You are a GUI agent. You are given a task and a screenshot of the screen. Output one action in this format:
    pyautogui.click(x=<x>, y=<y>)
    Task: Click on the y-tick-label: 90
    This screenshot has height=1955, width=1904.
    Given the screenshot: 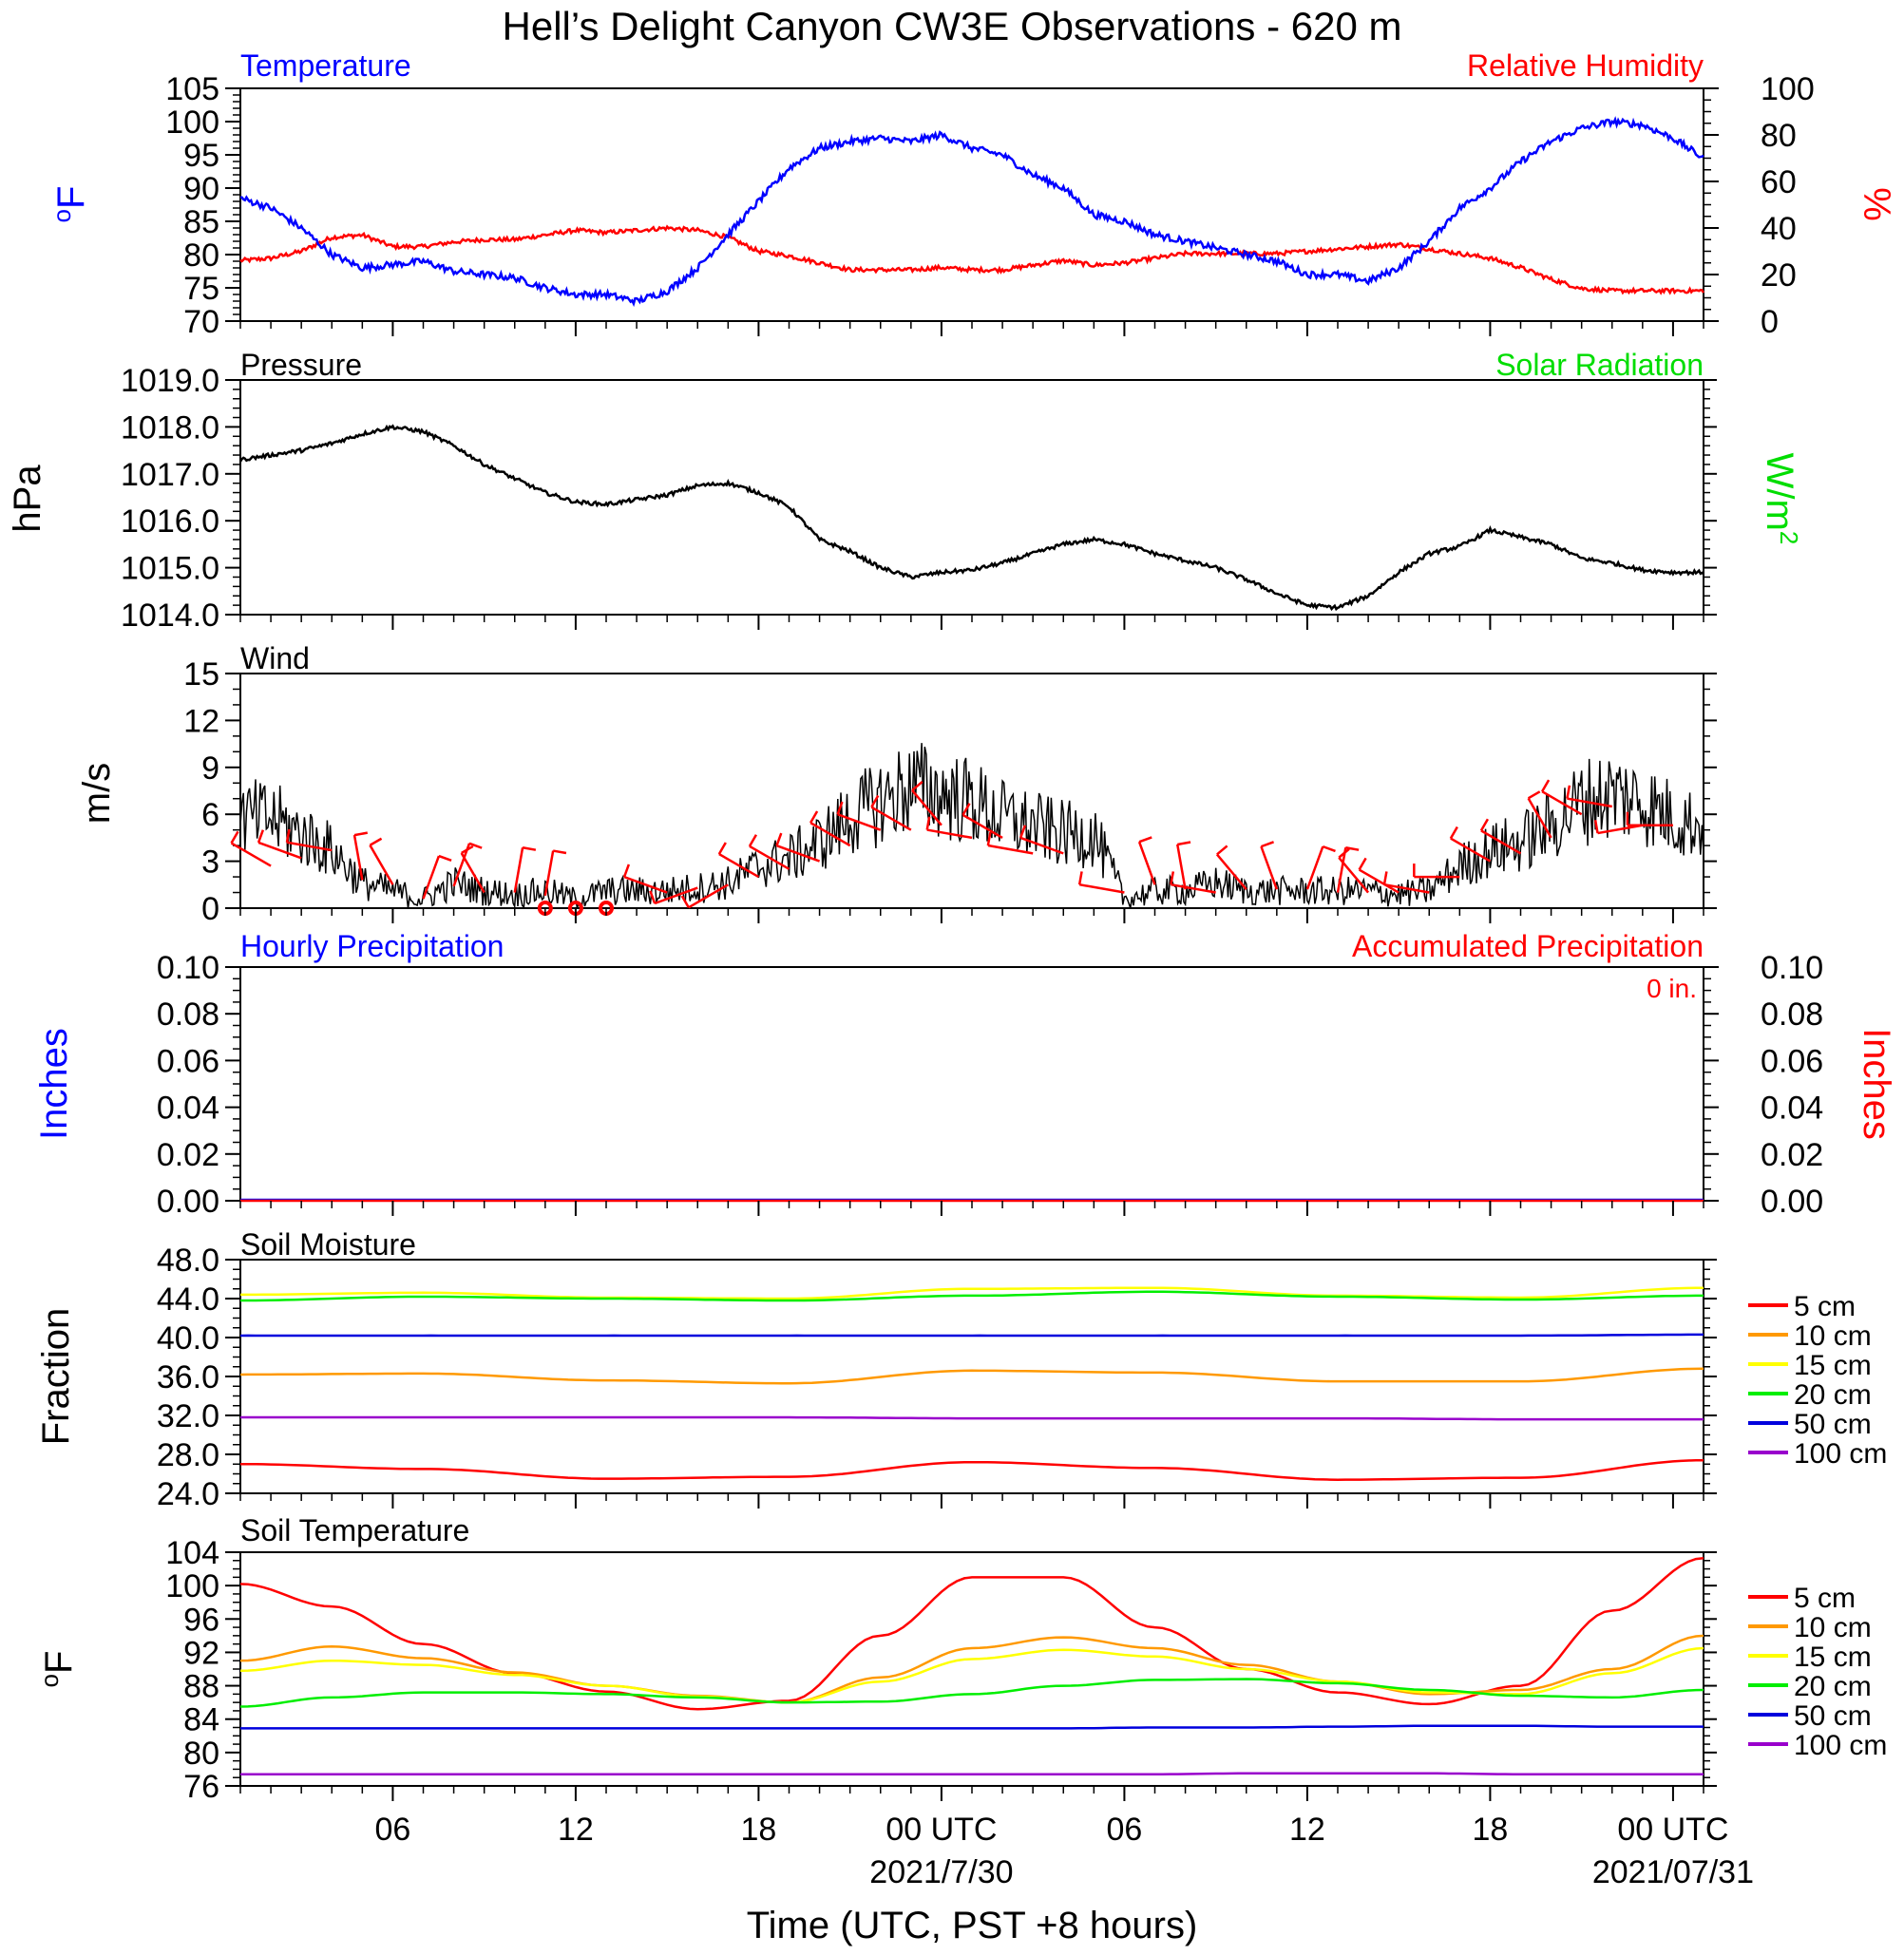 What is the action you would take?
    pyautogui.click(x=201, y=189)
    